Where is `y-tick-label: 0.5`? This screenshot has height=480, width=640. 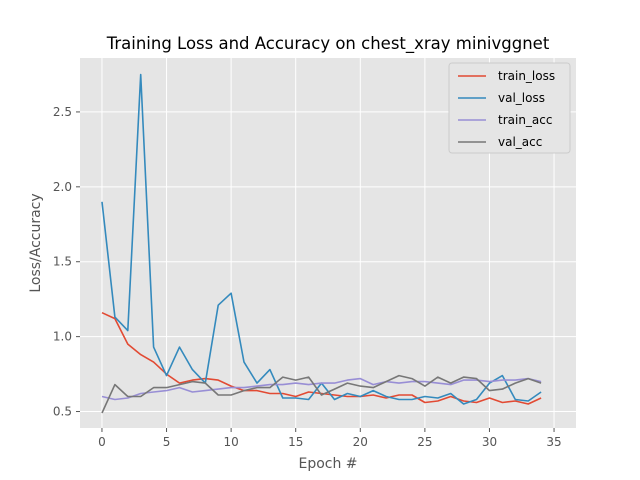
y-tick-label: 0.5 is located at coordinates (62, 412).